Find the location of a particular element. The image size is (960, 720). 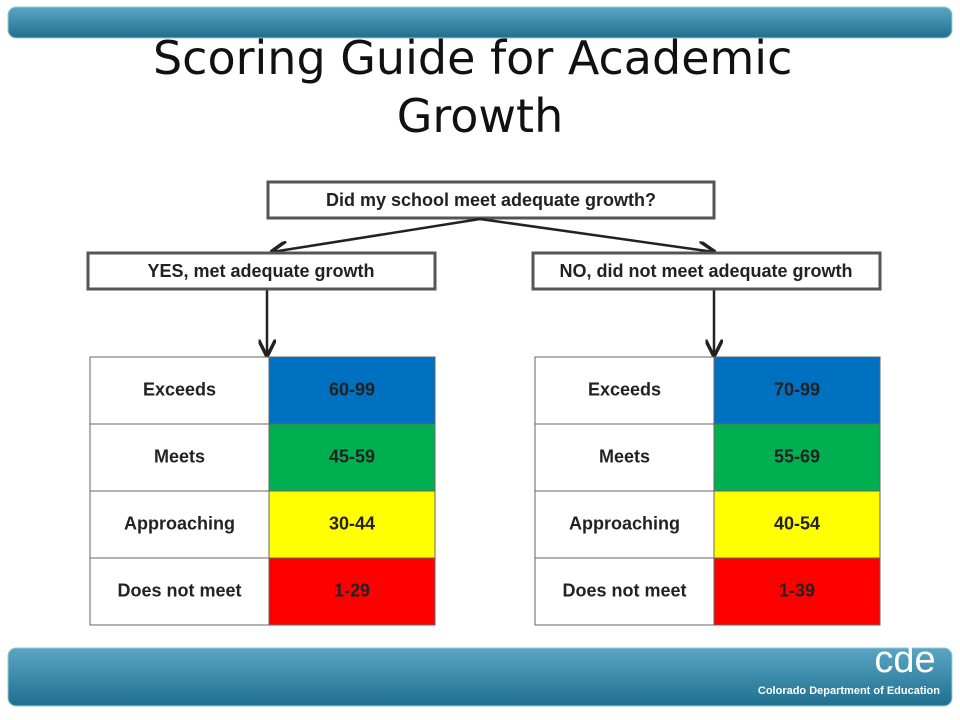

range-text: 60-99 is located at coordinates (352, 389).